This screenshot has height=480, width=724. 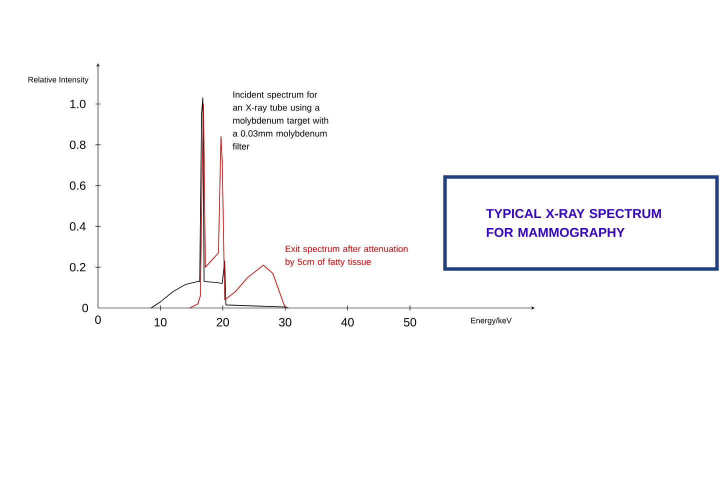 I want to click on x-tick-label: 20, so click(x=222, y=322).